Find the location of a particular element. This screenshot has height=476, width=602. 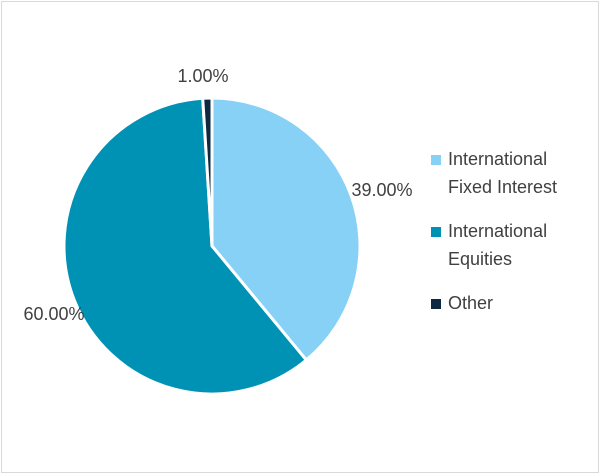

legend-item-other: Other is located at coordinates (462, 303).